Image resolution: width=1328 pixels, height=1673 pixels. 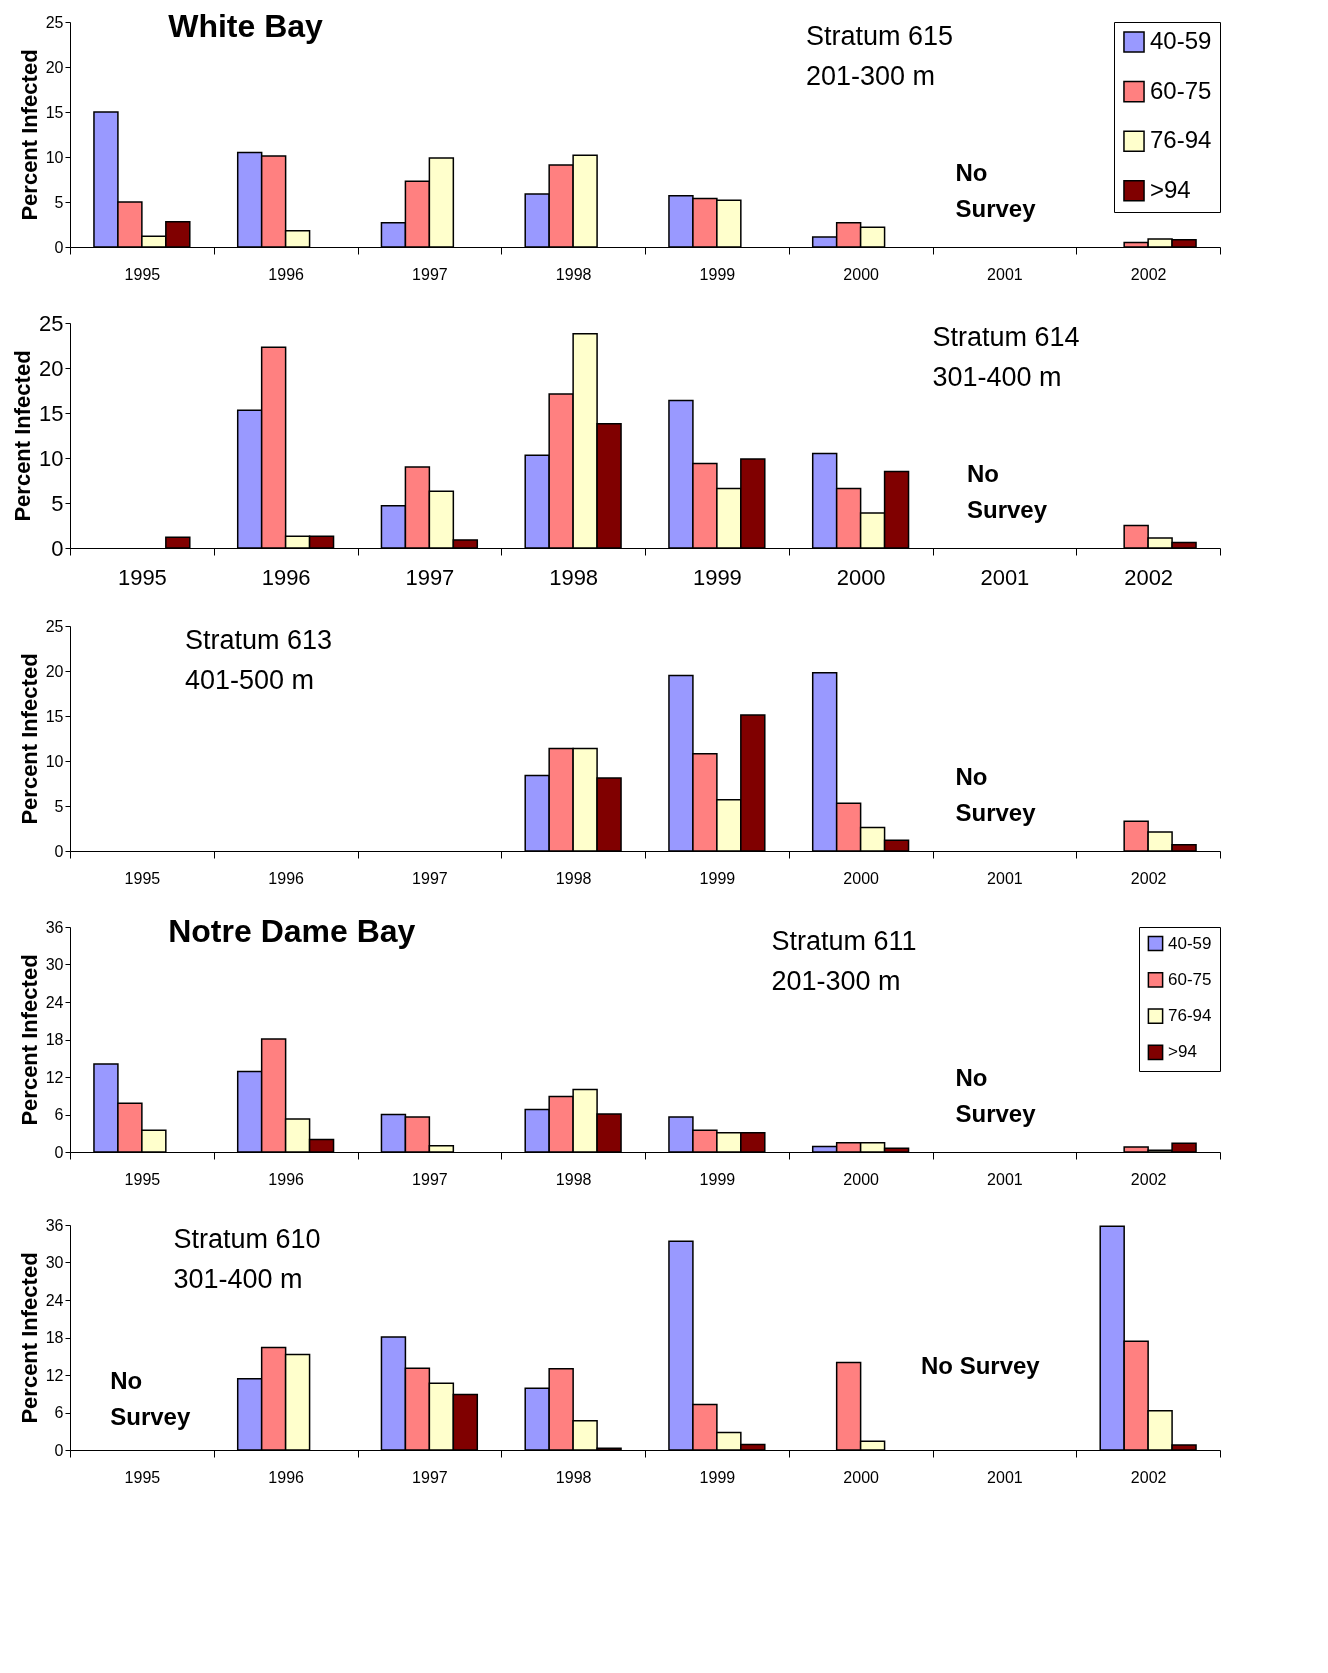 I want to click on annotation: 401-500 m, so click(x=250, y=680).